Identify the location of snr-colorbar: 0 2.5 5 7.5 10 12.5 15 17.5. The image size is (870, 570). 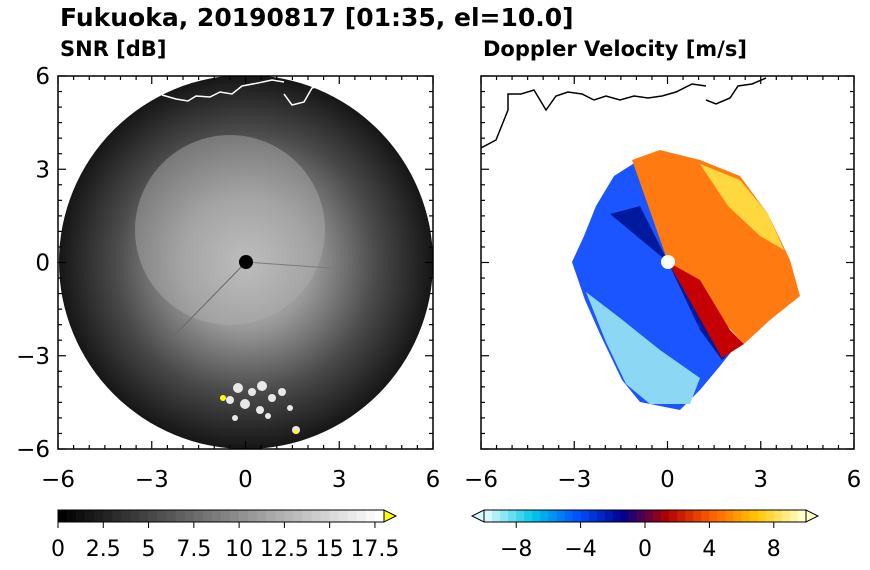
(225, 535).